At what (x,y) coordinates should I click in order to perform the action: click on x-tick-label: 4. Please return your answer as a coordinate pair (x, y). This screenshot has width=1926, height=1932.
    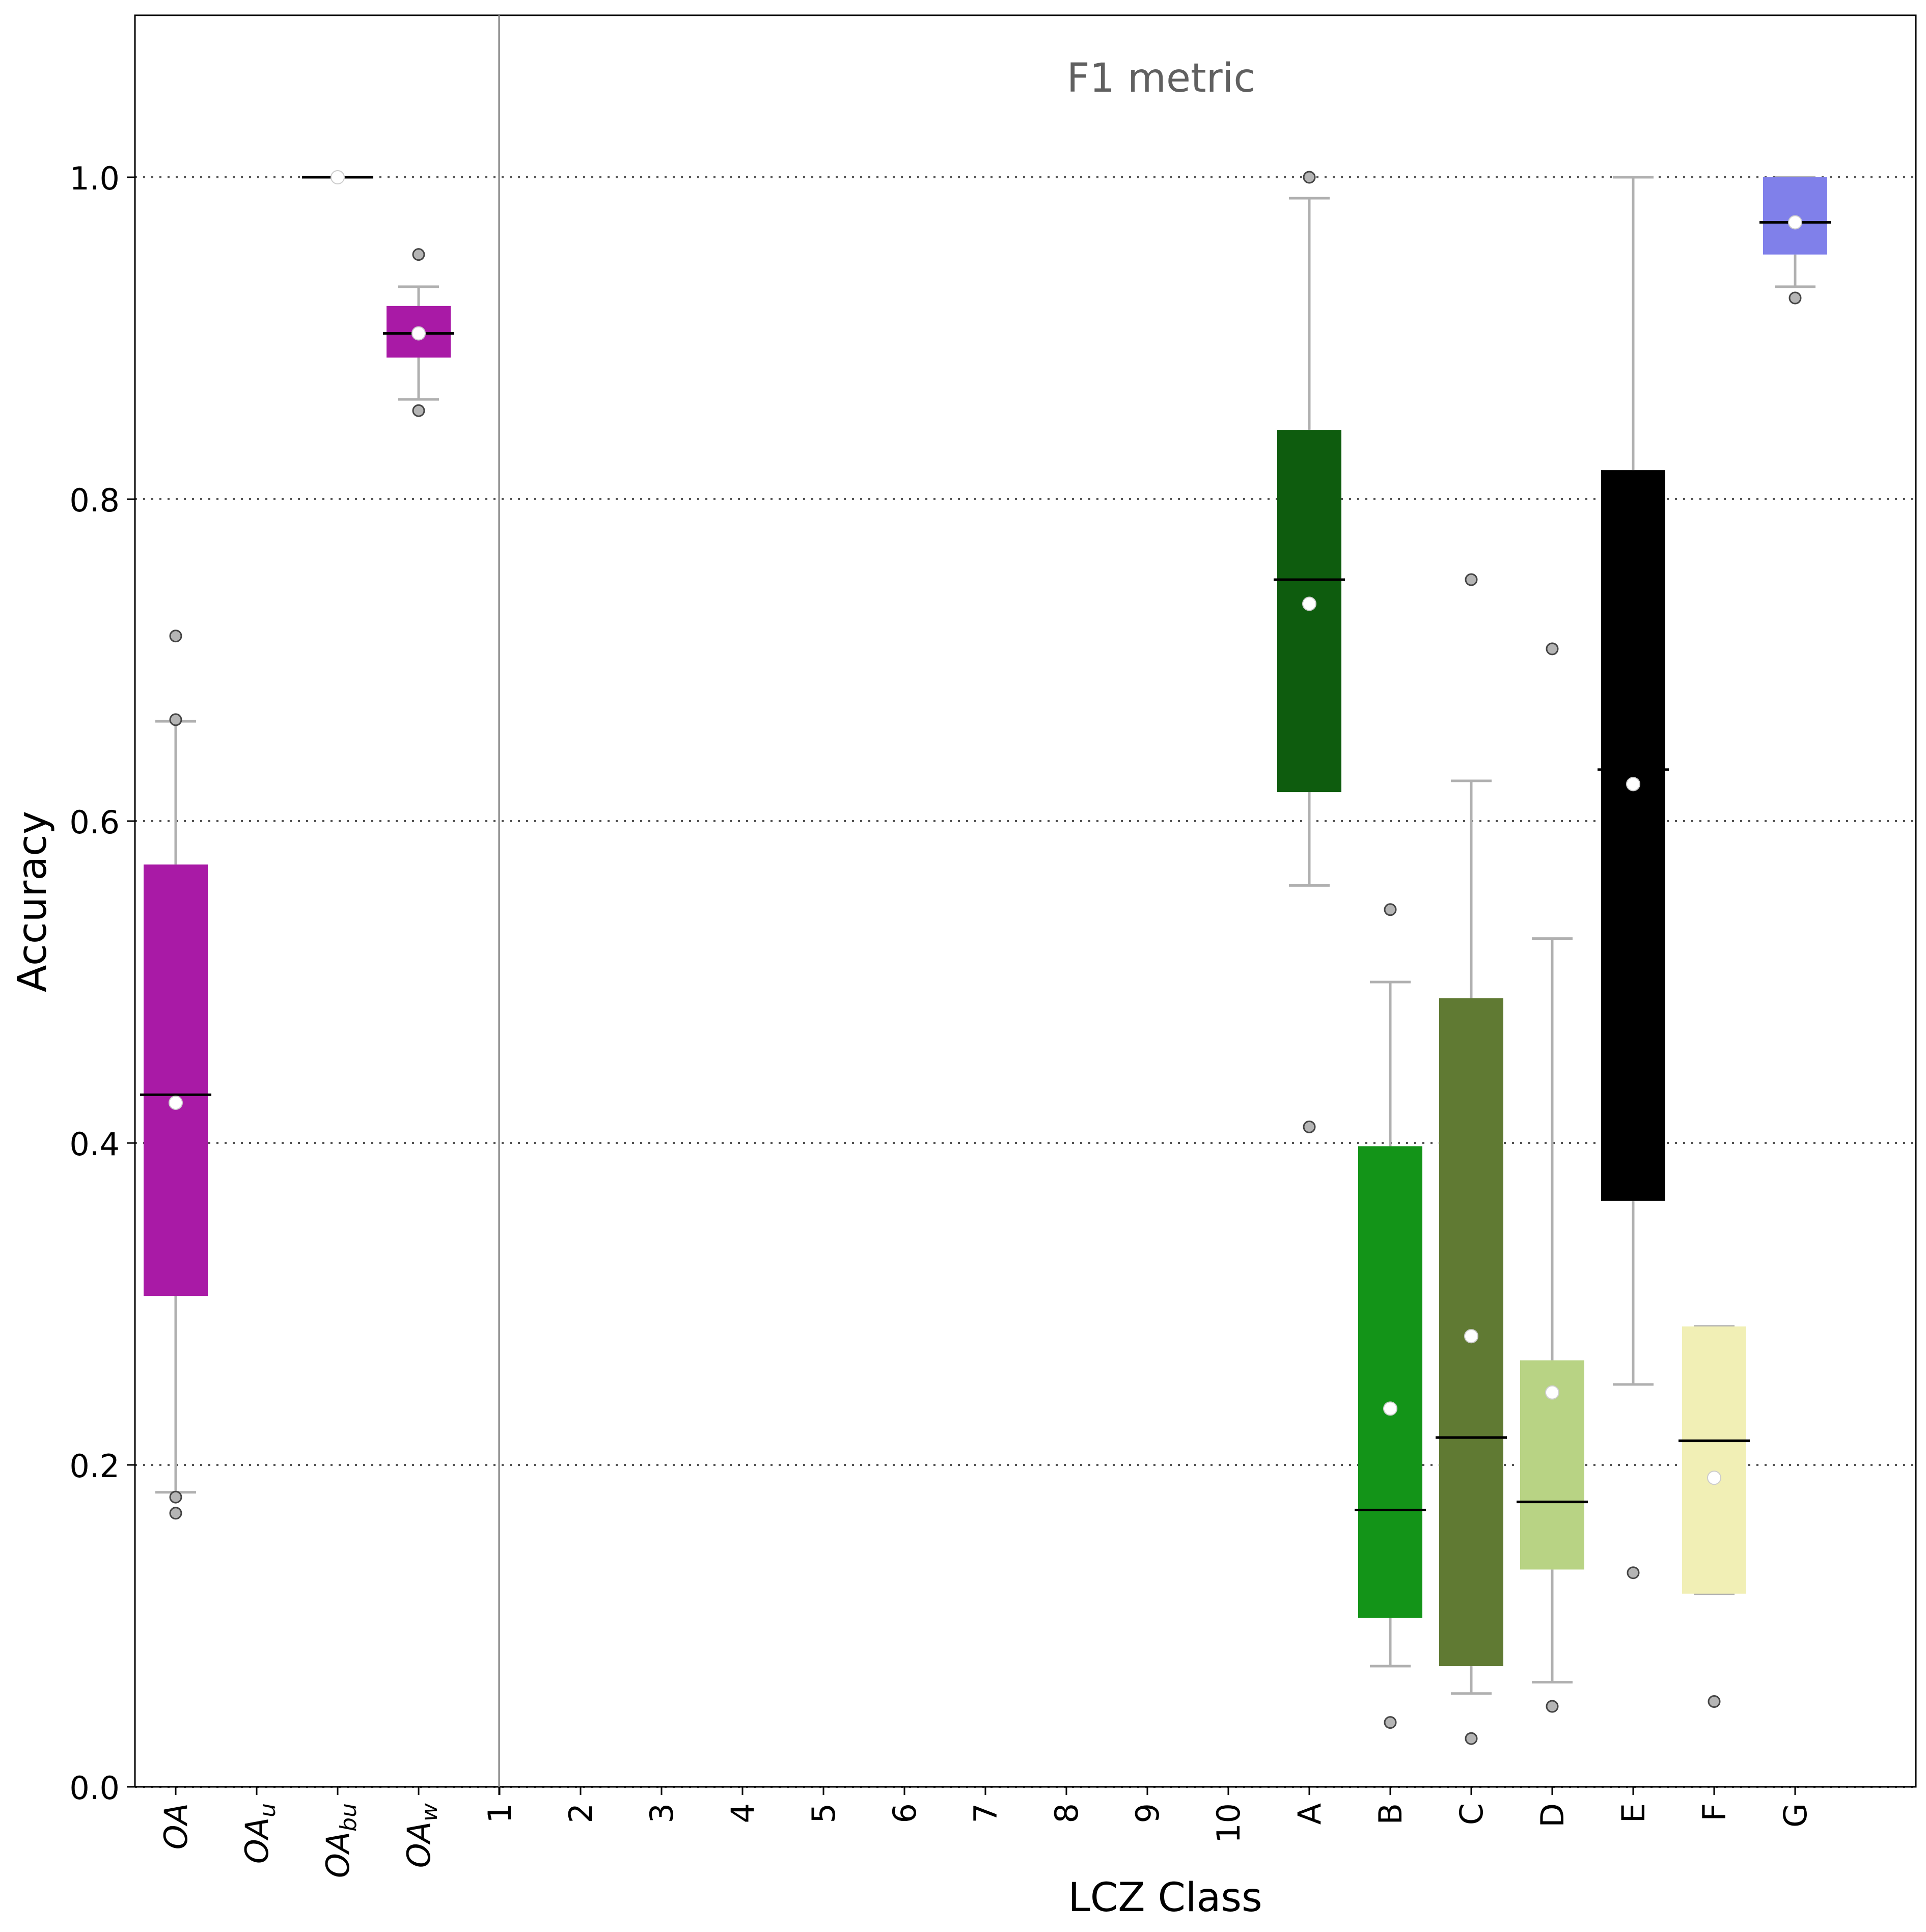
    Looking at the image, I should click on (742, 1813).